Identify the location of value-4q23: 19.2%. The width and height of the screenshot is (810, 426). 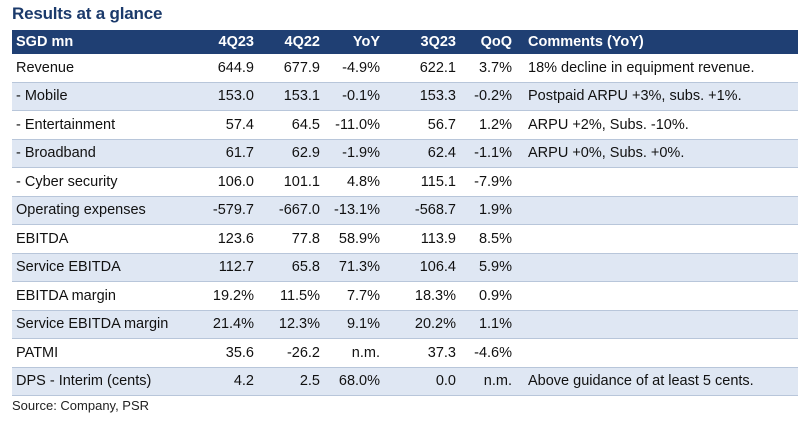
(233, 295).